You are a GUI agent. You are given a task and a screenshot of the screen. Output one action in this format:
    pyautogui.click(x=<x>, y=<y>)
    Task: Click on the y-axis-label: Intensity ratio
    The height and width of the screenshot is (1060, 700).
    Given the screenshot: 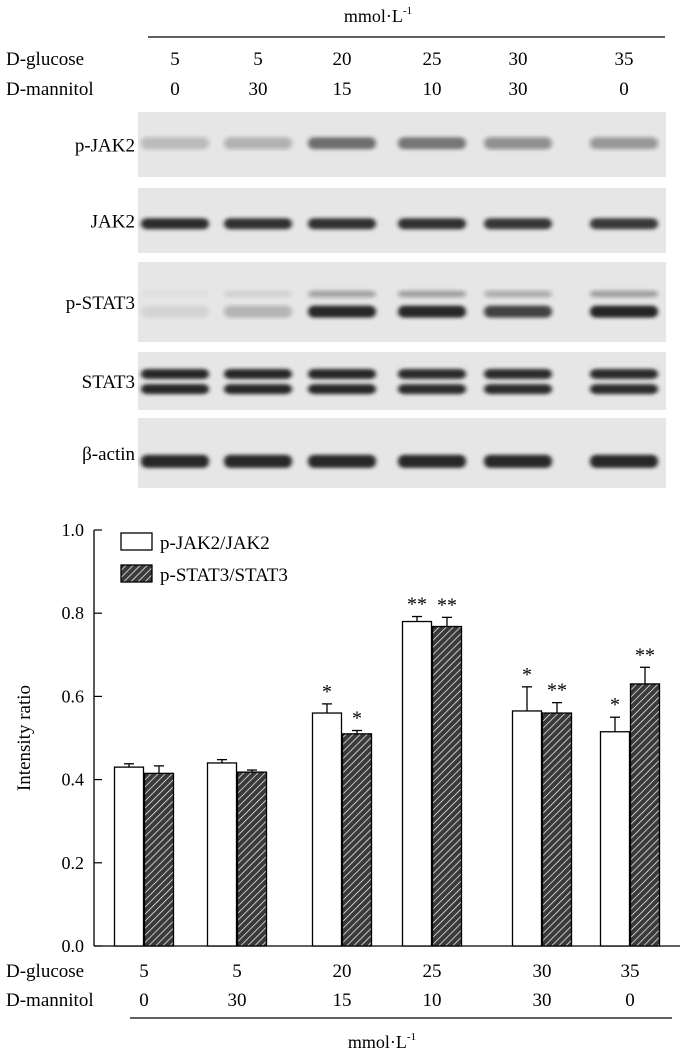 What is the action you would take?
    pyautogui.click(x=24, y=738)
    